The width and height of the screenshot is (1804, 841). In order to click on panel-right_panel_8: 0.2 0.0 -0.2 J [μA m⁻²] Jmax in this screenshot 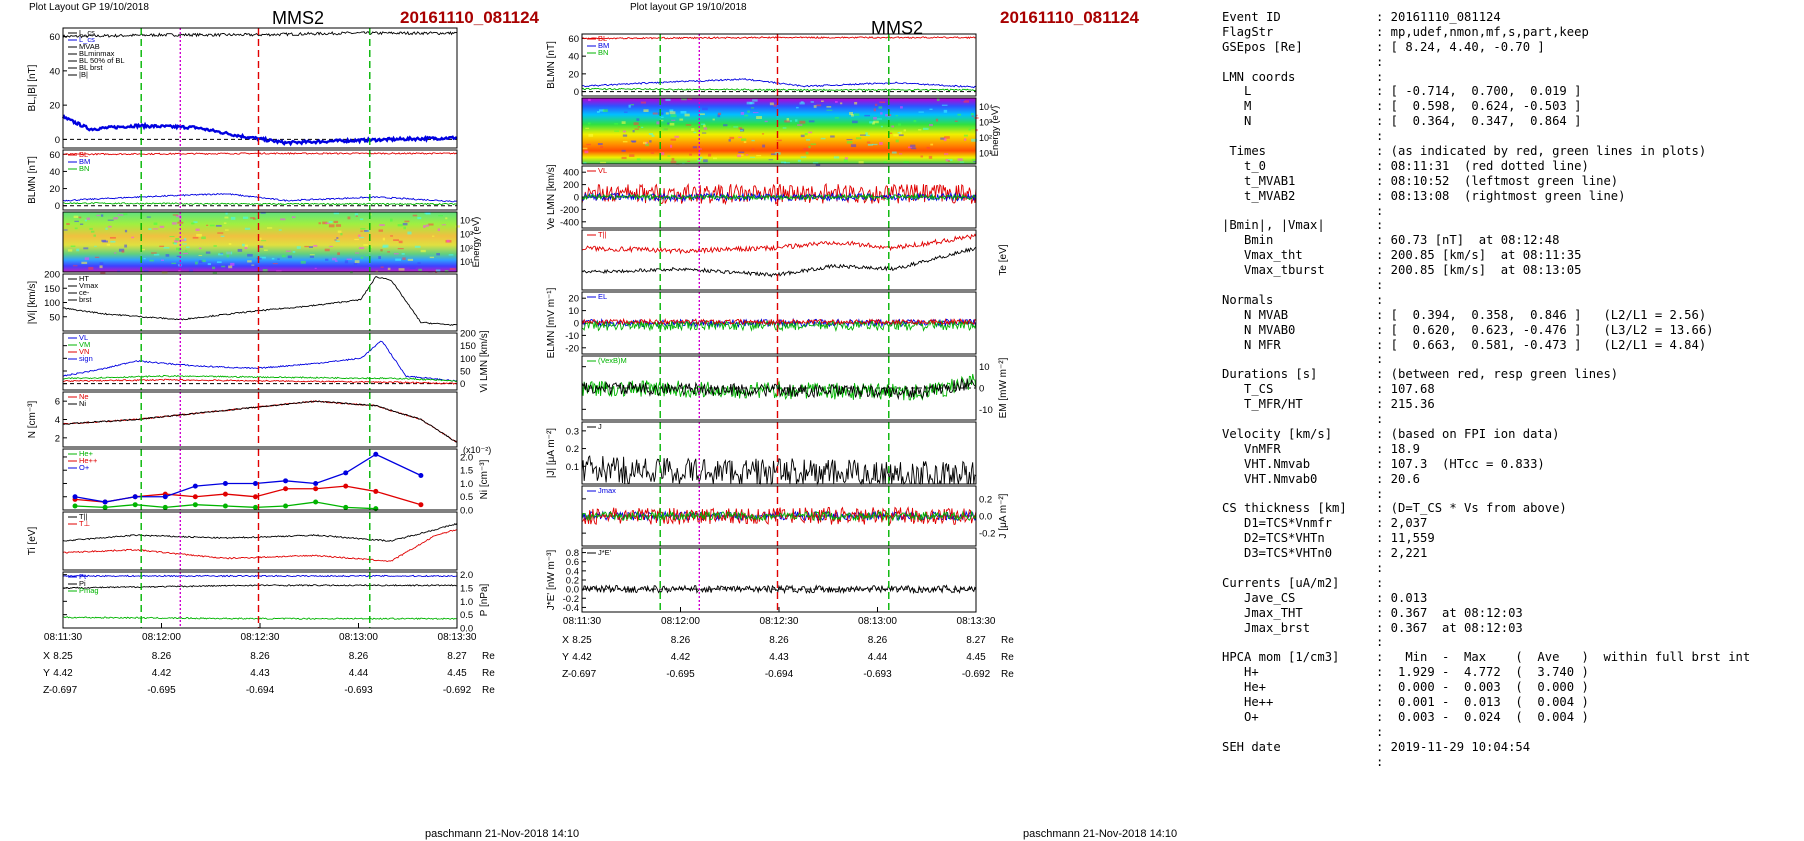, I will do `click(795, 516)`.